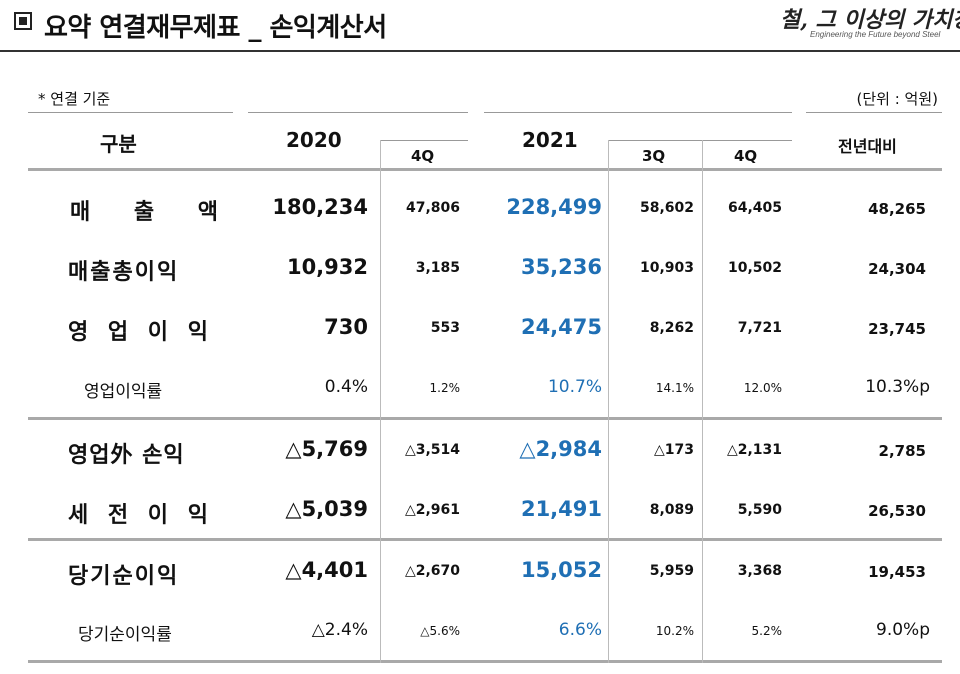 This screenshot has height=674, width=960. What do you see at coordinates (897, 209) in the screenshot?
I see `cell-revenue-yoy: 48,265` at bounding box center [897, 209].